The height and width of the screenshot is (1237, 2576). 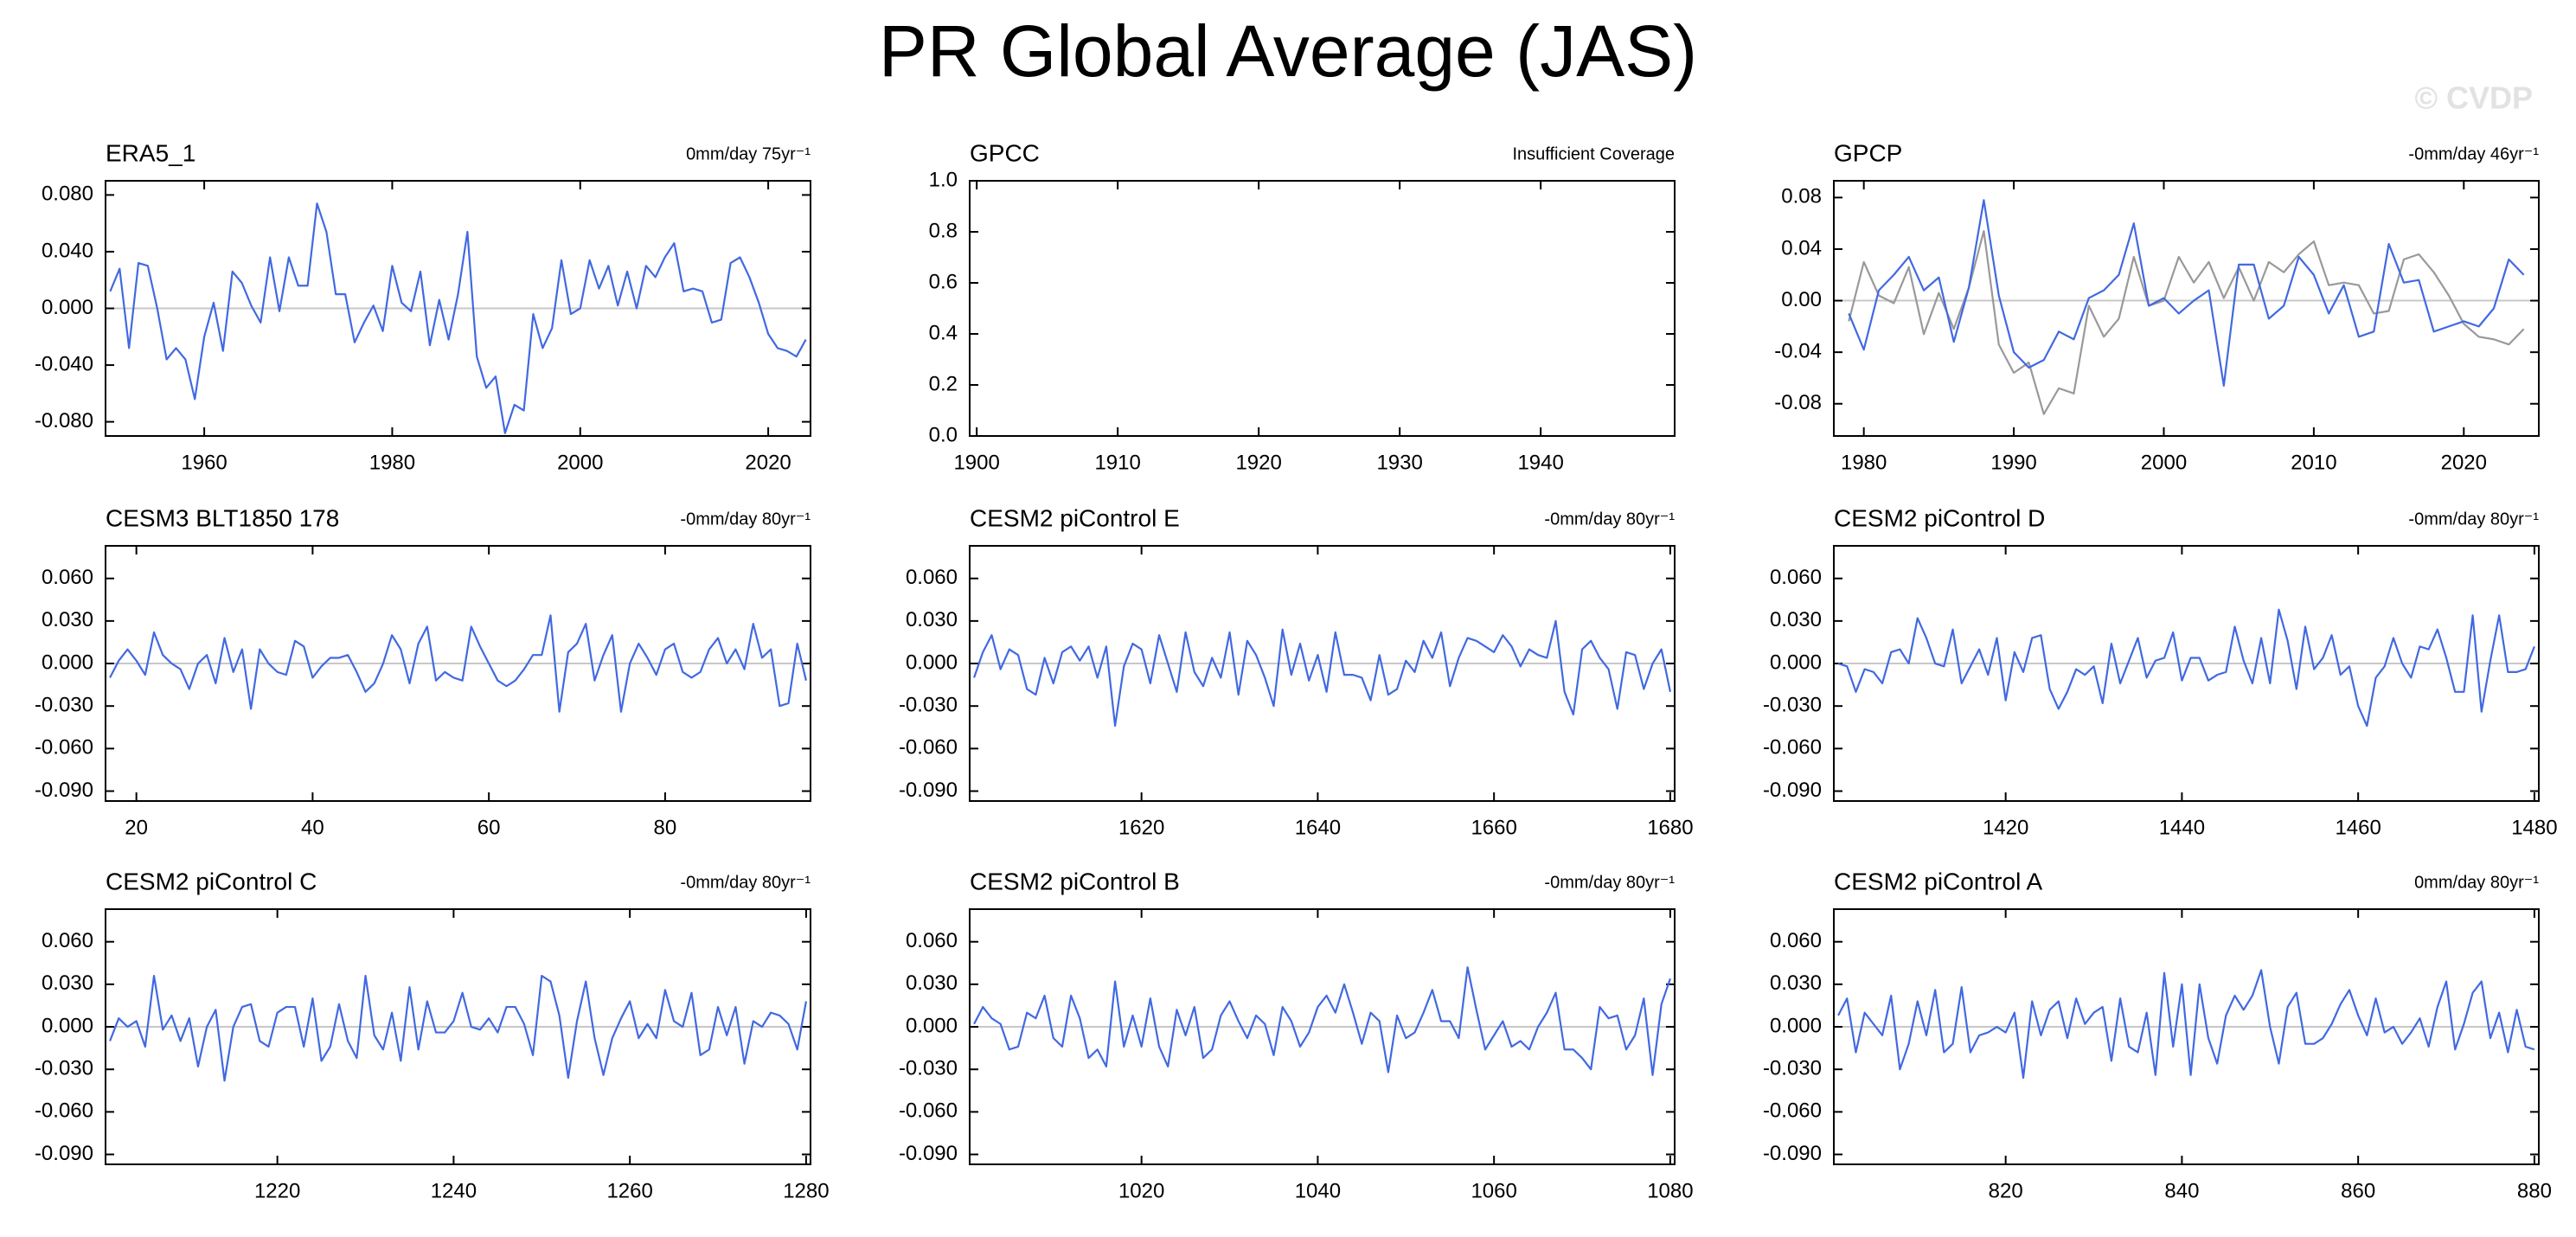 I want to click on panel-title: CESM2 piControl B, so click(x=1075, y=881).